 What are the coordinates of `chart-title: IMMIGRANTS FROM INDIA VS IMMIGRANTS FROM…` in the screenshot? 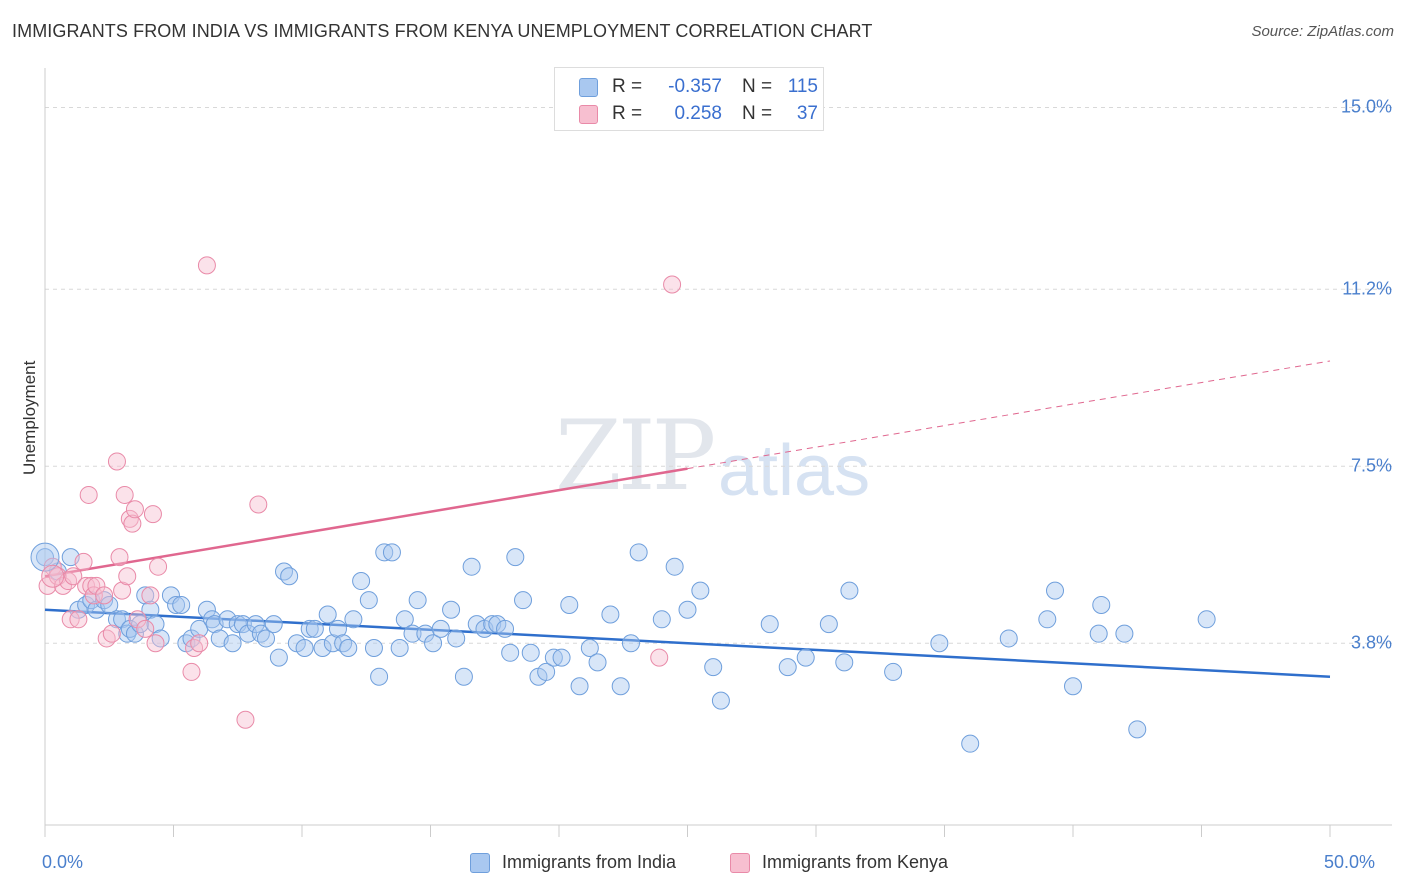 It's located at (442, 31).